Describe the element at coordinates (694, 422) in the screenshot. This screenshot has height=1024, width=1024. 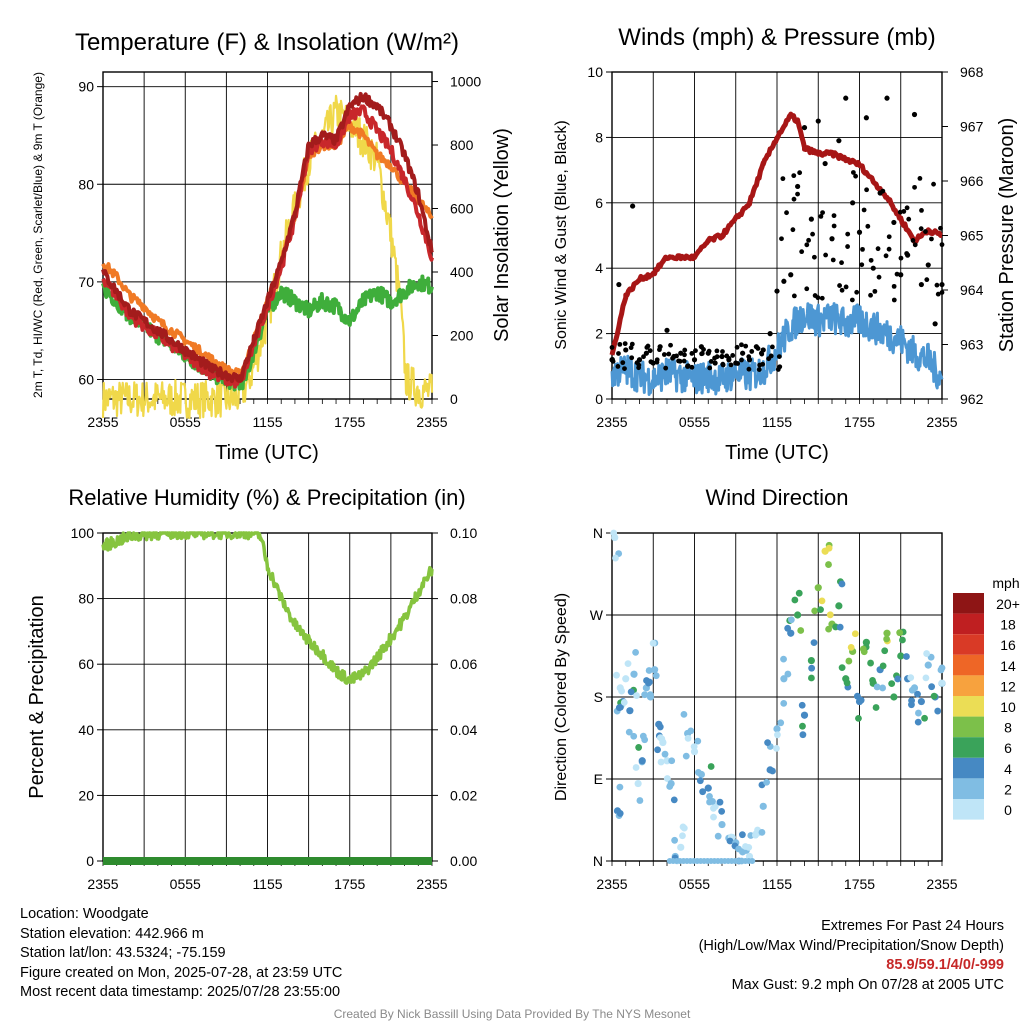
I see `wind-xtick-label: 0555` at that location.